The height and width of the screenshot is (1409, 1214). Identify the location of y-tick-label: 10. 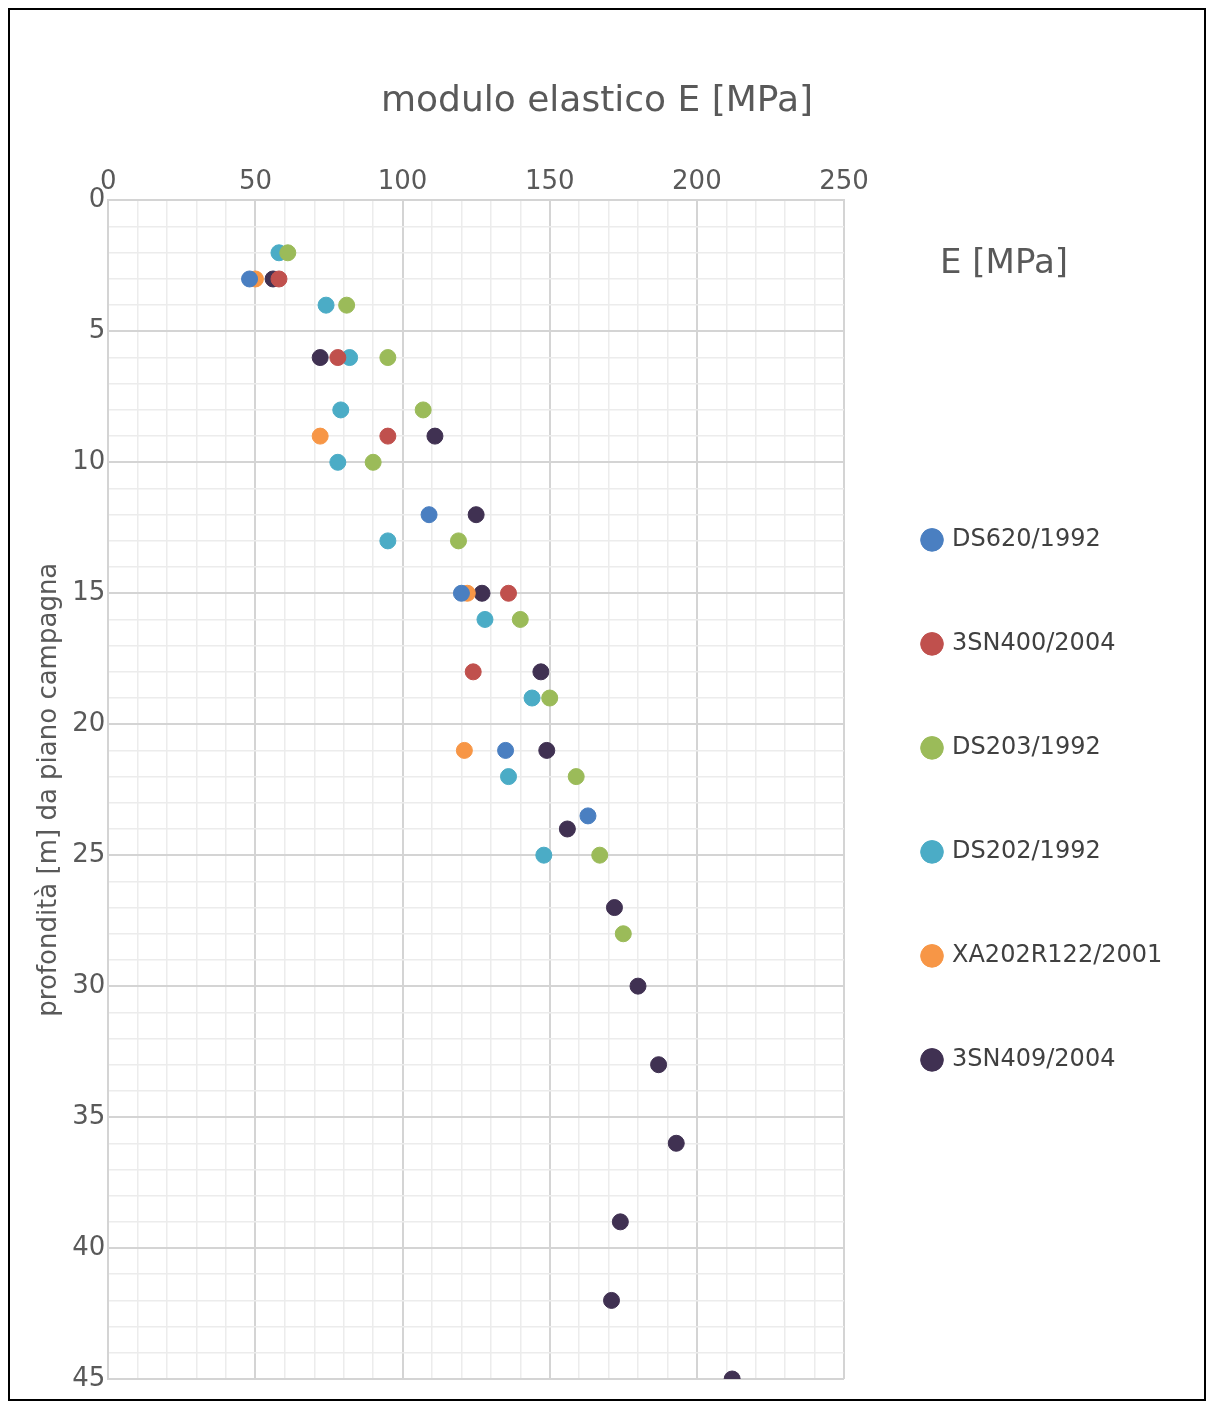
(89, 460).